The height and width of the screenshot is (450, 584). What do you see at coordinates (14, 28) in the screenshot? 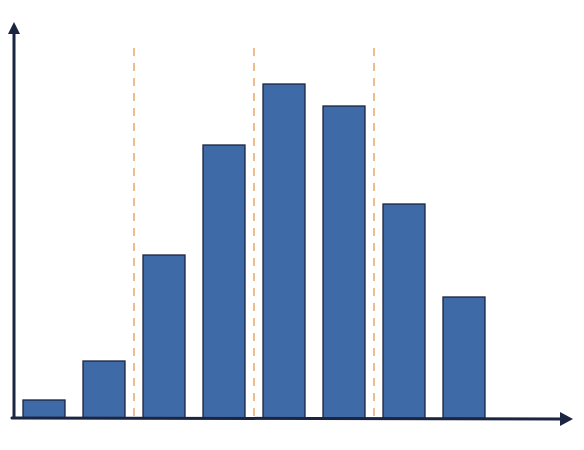
I see `y-axis-arrow` at bounding box center [14, 28].